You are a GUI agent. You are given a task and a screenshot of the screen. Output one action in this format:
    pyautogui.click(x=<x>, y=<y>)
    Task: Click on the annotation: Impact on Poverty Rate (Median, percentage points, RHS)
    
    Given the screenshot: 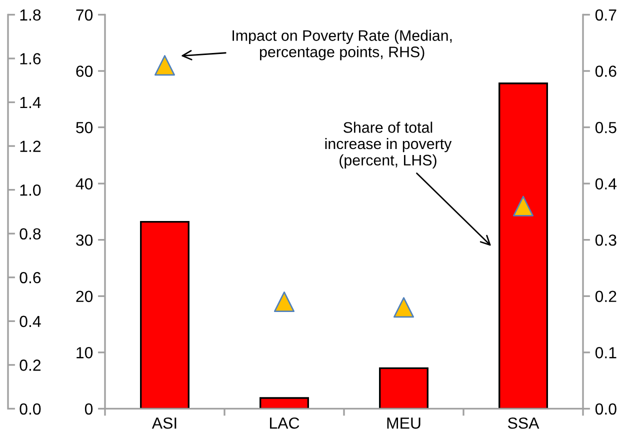 What is the action you would take?
    pyautogui.click(x=342, y=45)
    